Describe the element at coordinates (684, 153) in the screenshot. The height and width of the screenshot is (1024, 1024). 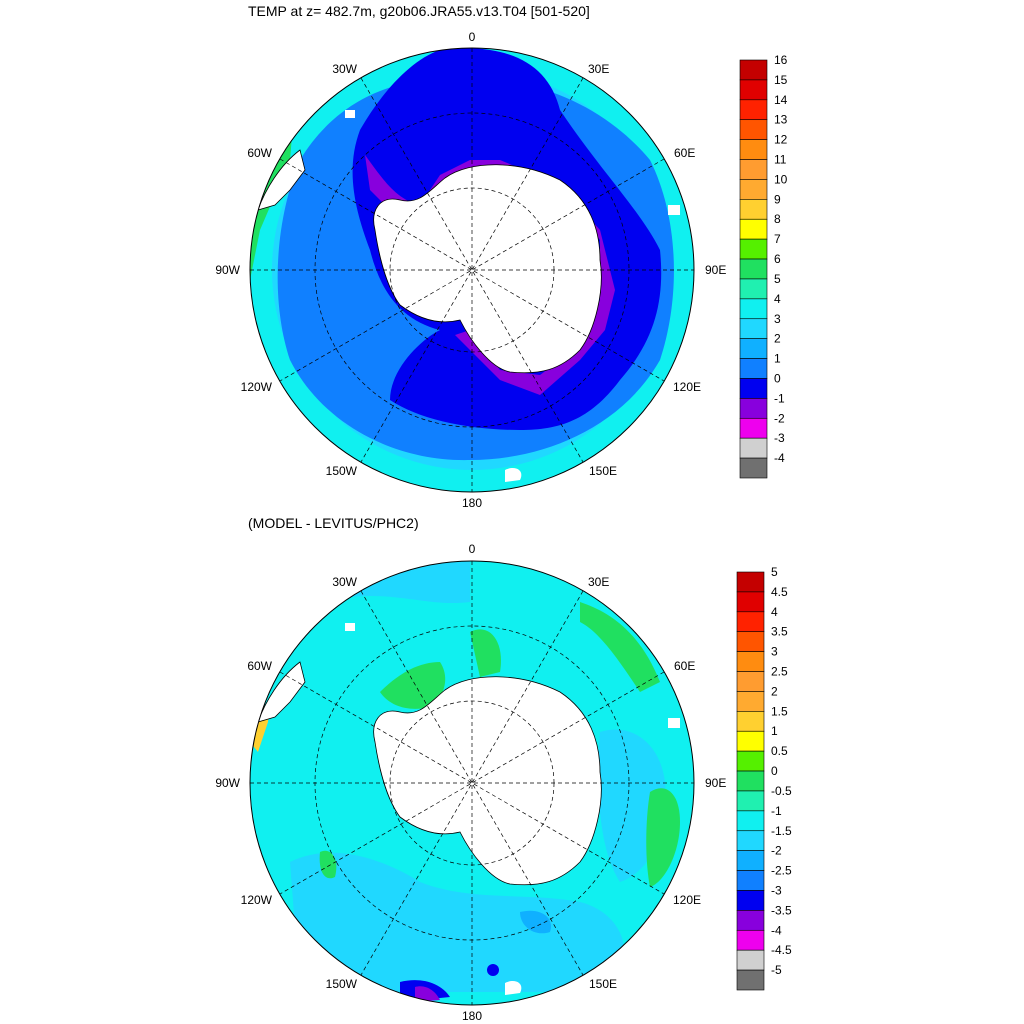
I see `longitude-label: 60E` at that location.